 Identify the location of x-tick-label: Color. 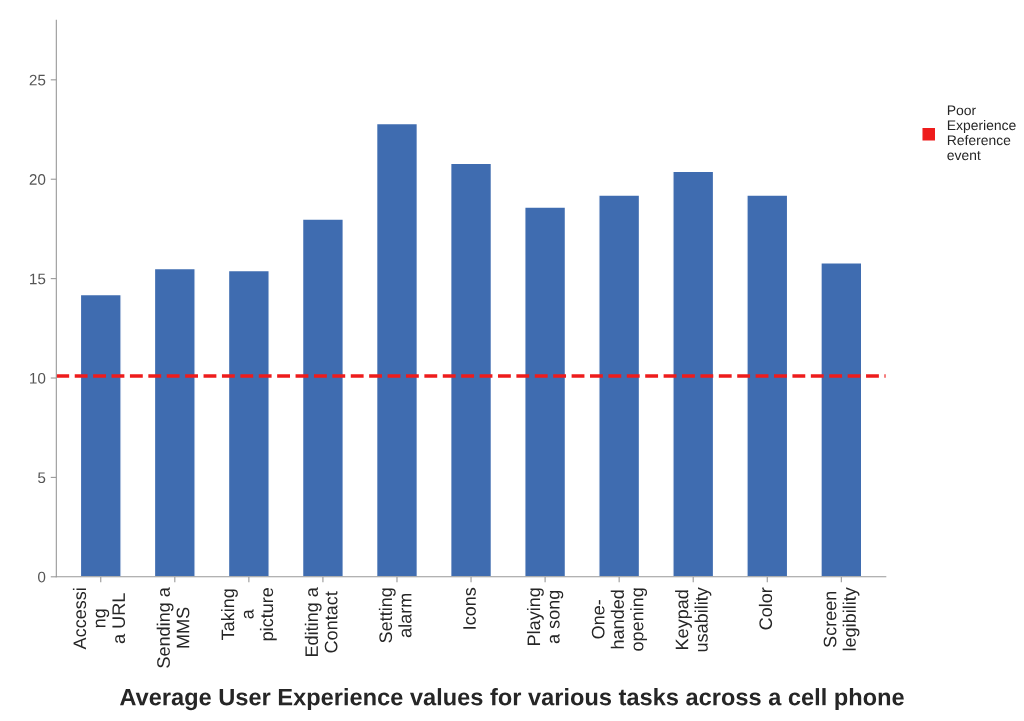
(765, 608).